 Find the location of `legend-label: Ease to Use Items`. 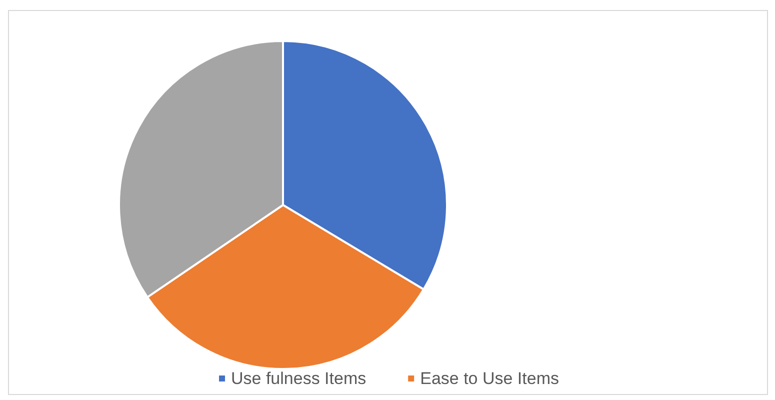

legend-label: Ease to Use Items is located at coordinates (489, 378).